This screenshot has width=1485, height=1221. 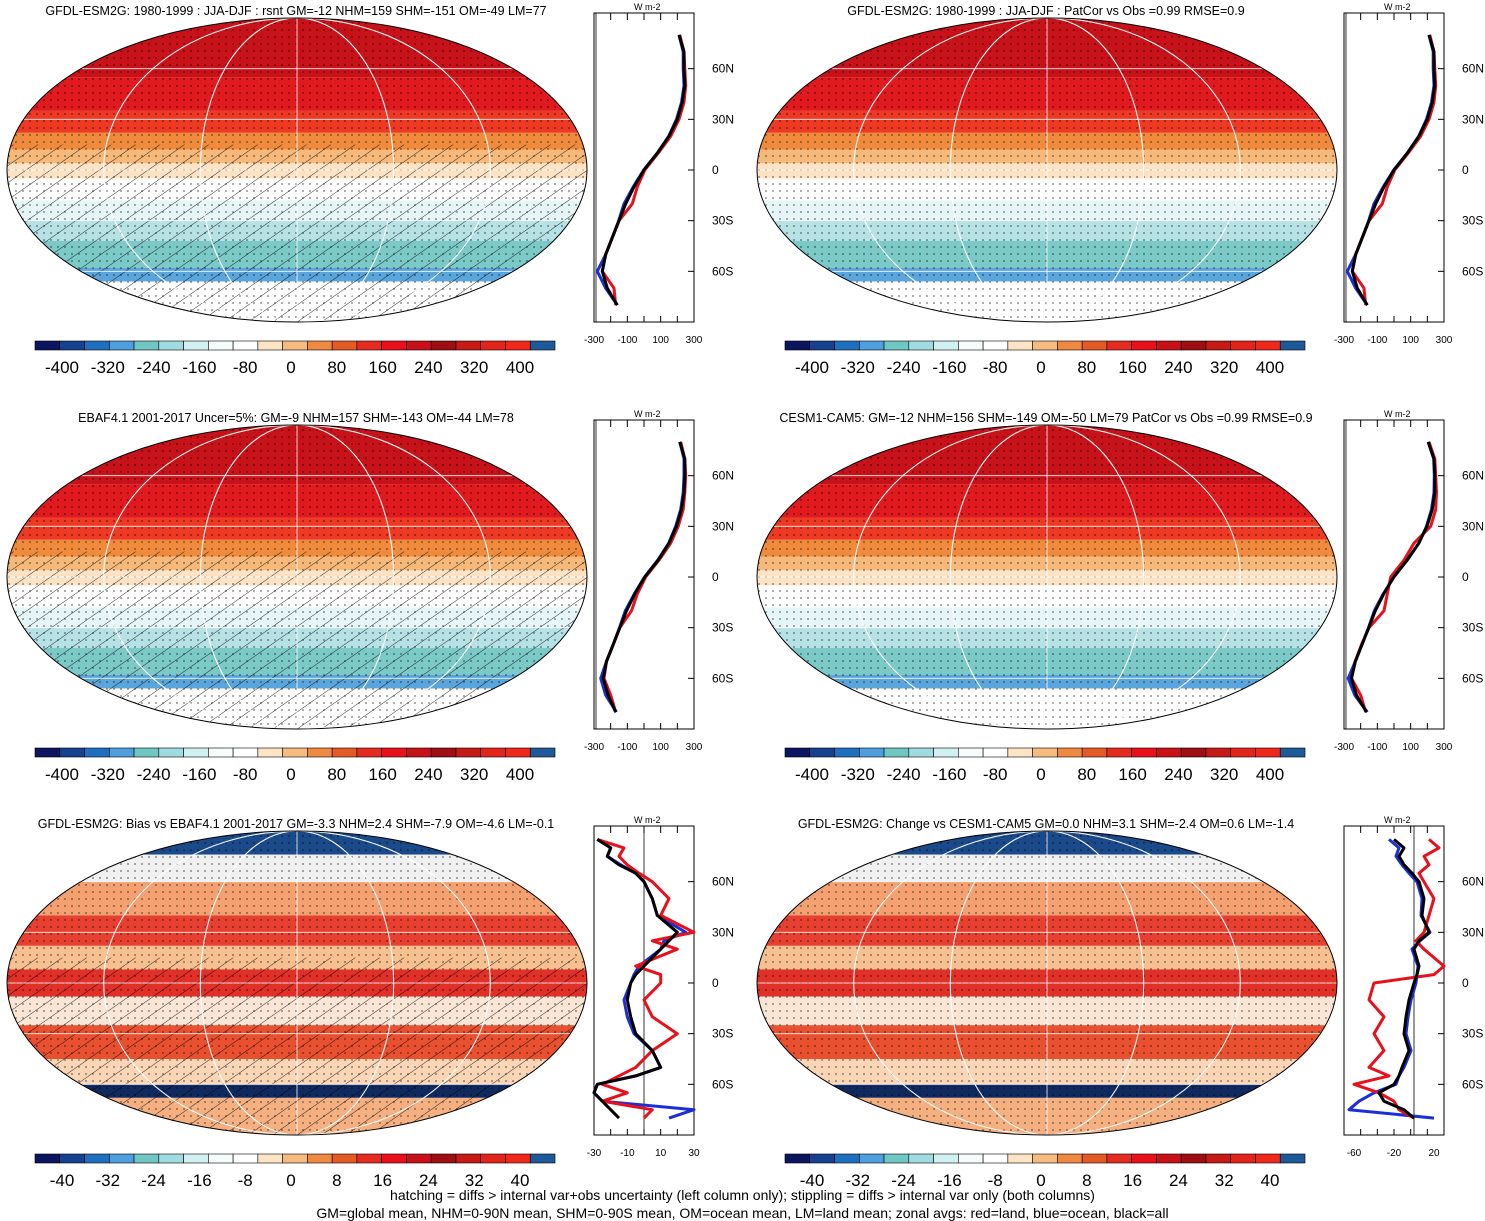 What do you see at coordinates (812, 367) in the screenshot?
I see `colorbar-label: -400` at bounding box center [812, 367].